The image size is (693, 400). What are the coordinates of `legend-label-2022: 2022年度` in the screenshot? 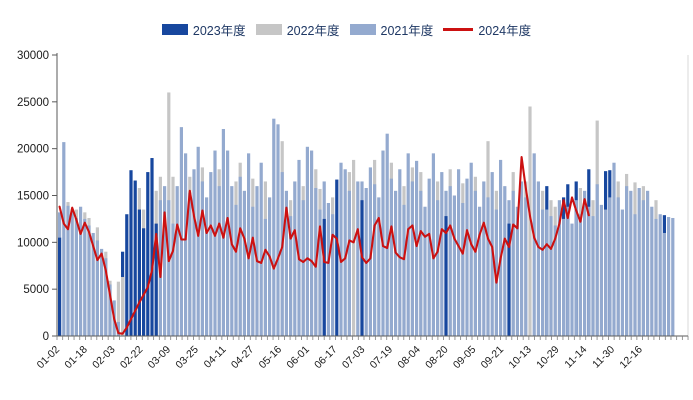 It's located at (313, 31).